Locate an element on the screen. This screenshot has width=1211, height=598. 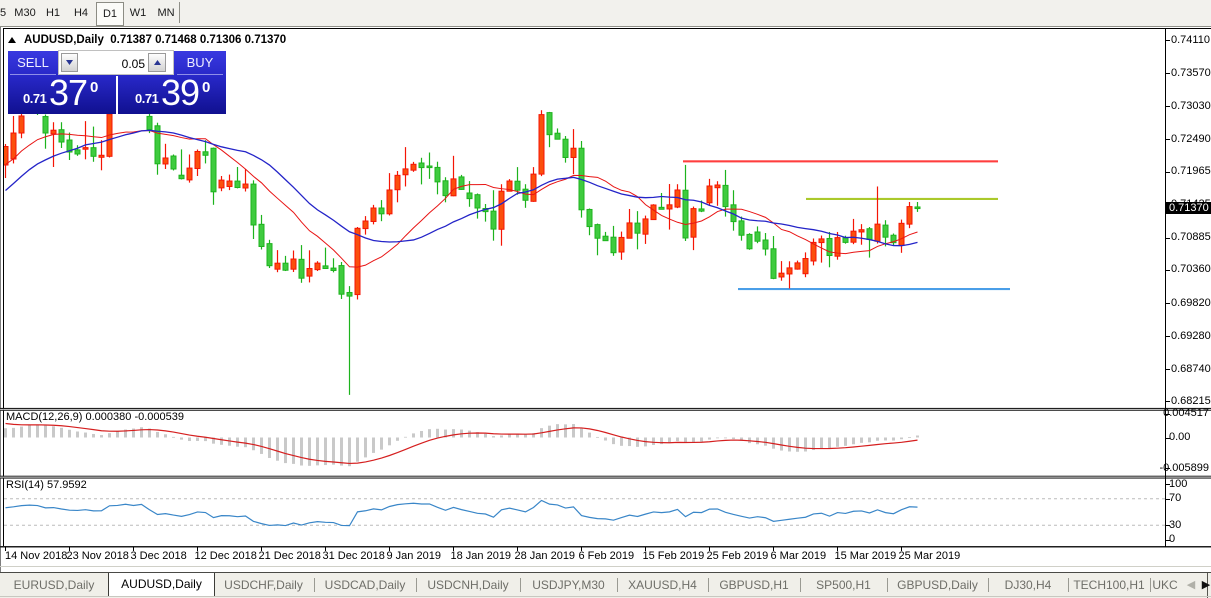
candle-2019.03.19 is located at coordinates (861, 234).